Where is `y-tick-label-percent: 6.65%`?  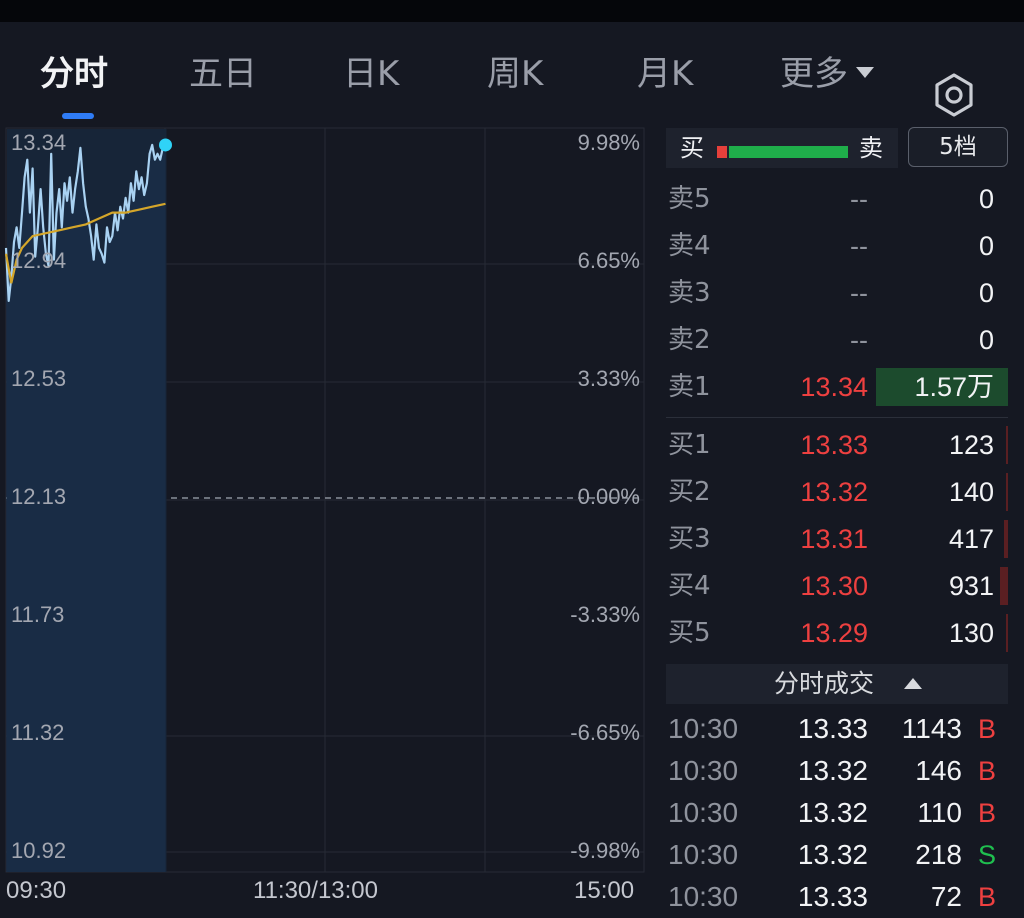 y-tick-label-percent: 6.65% is located at coordinates (608, 260).